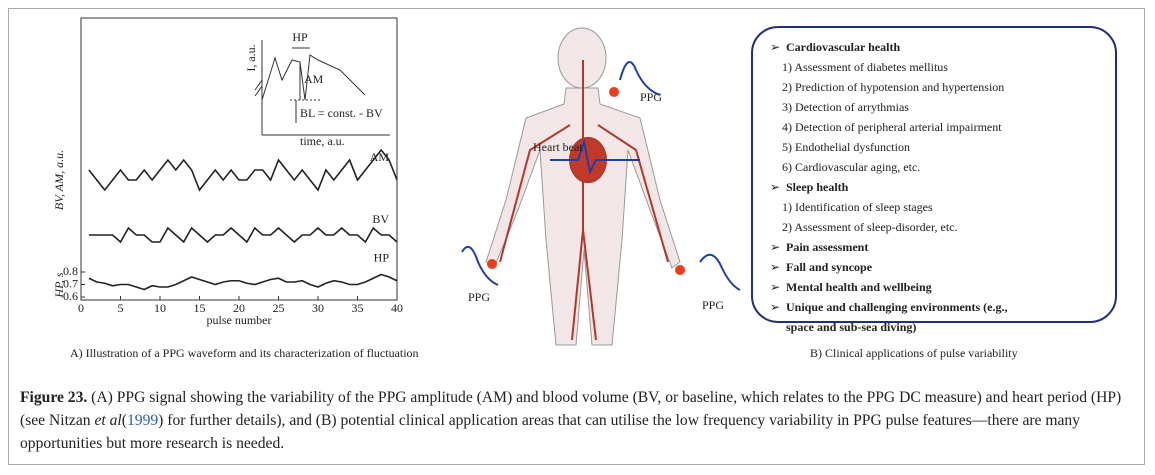 Image resolution: width=1155 pixels, height=475 pixels. Describe the element at coordinates (341, 113) in the screenshot. I see `inset-bl: BL = const. - BV` at that location.